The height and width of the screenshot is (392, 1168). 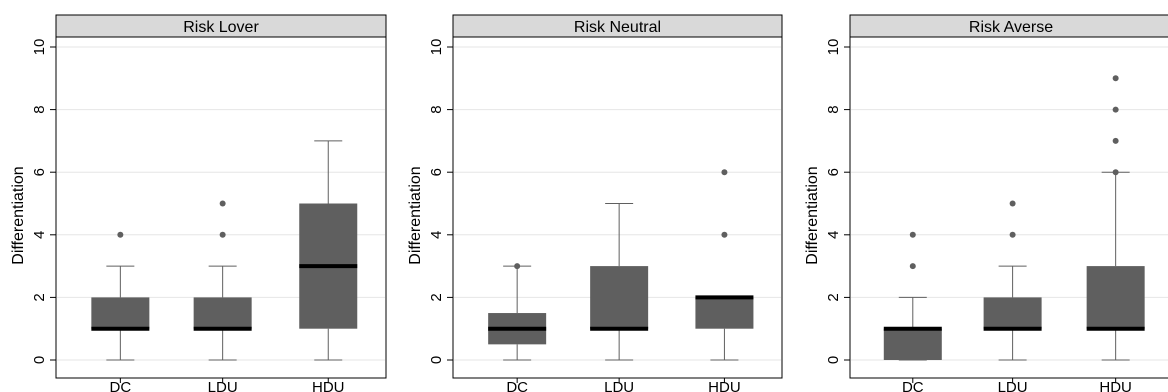 What do you see at coordinates (1011, 27) in the screenshot?
I see `facet-title: Risk Averse` at bounding box center [1011, 27].